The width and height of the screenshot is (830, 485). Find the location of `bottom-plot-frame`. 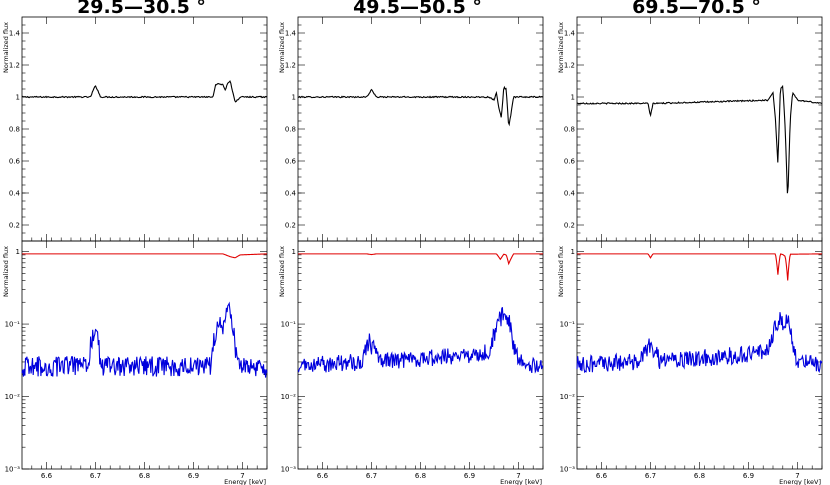

bottom-plot-frame is located at coordinates (144, 355).